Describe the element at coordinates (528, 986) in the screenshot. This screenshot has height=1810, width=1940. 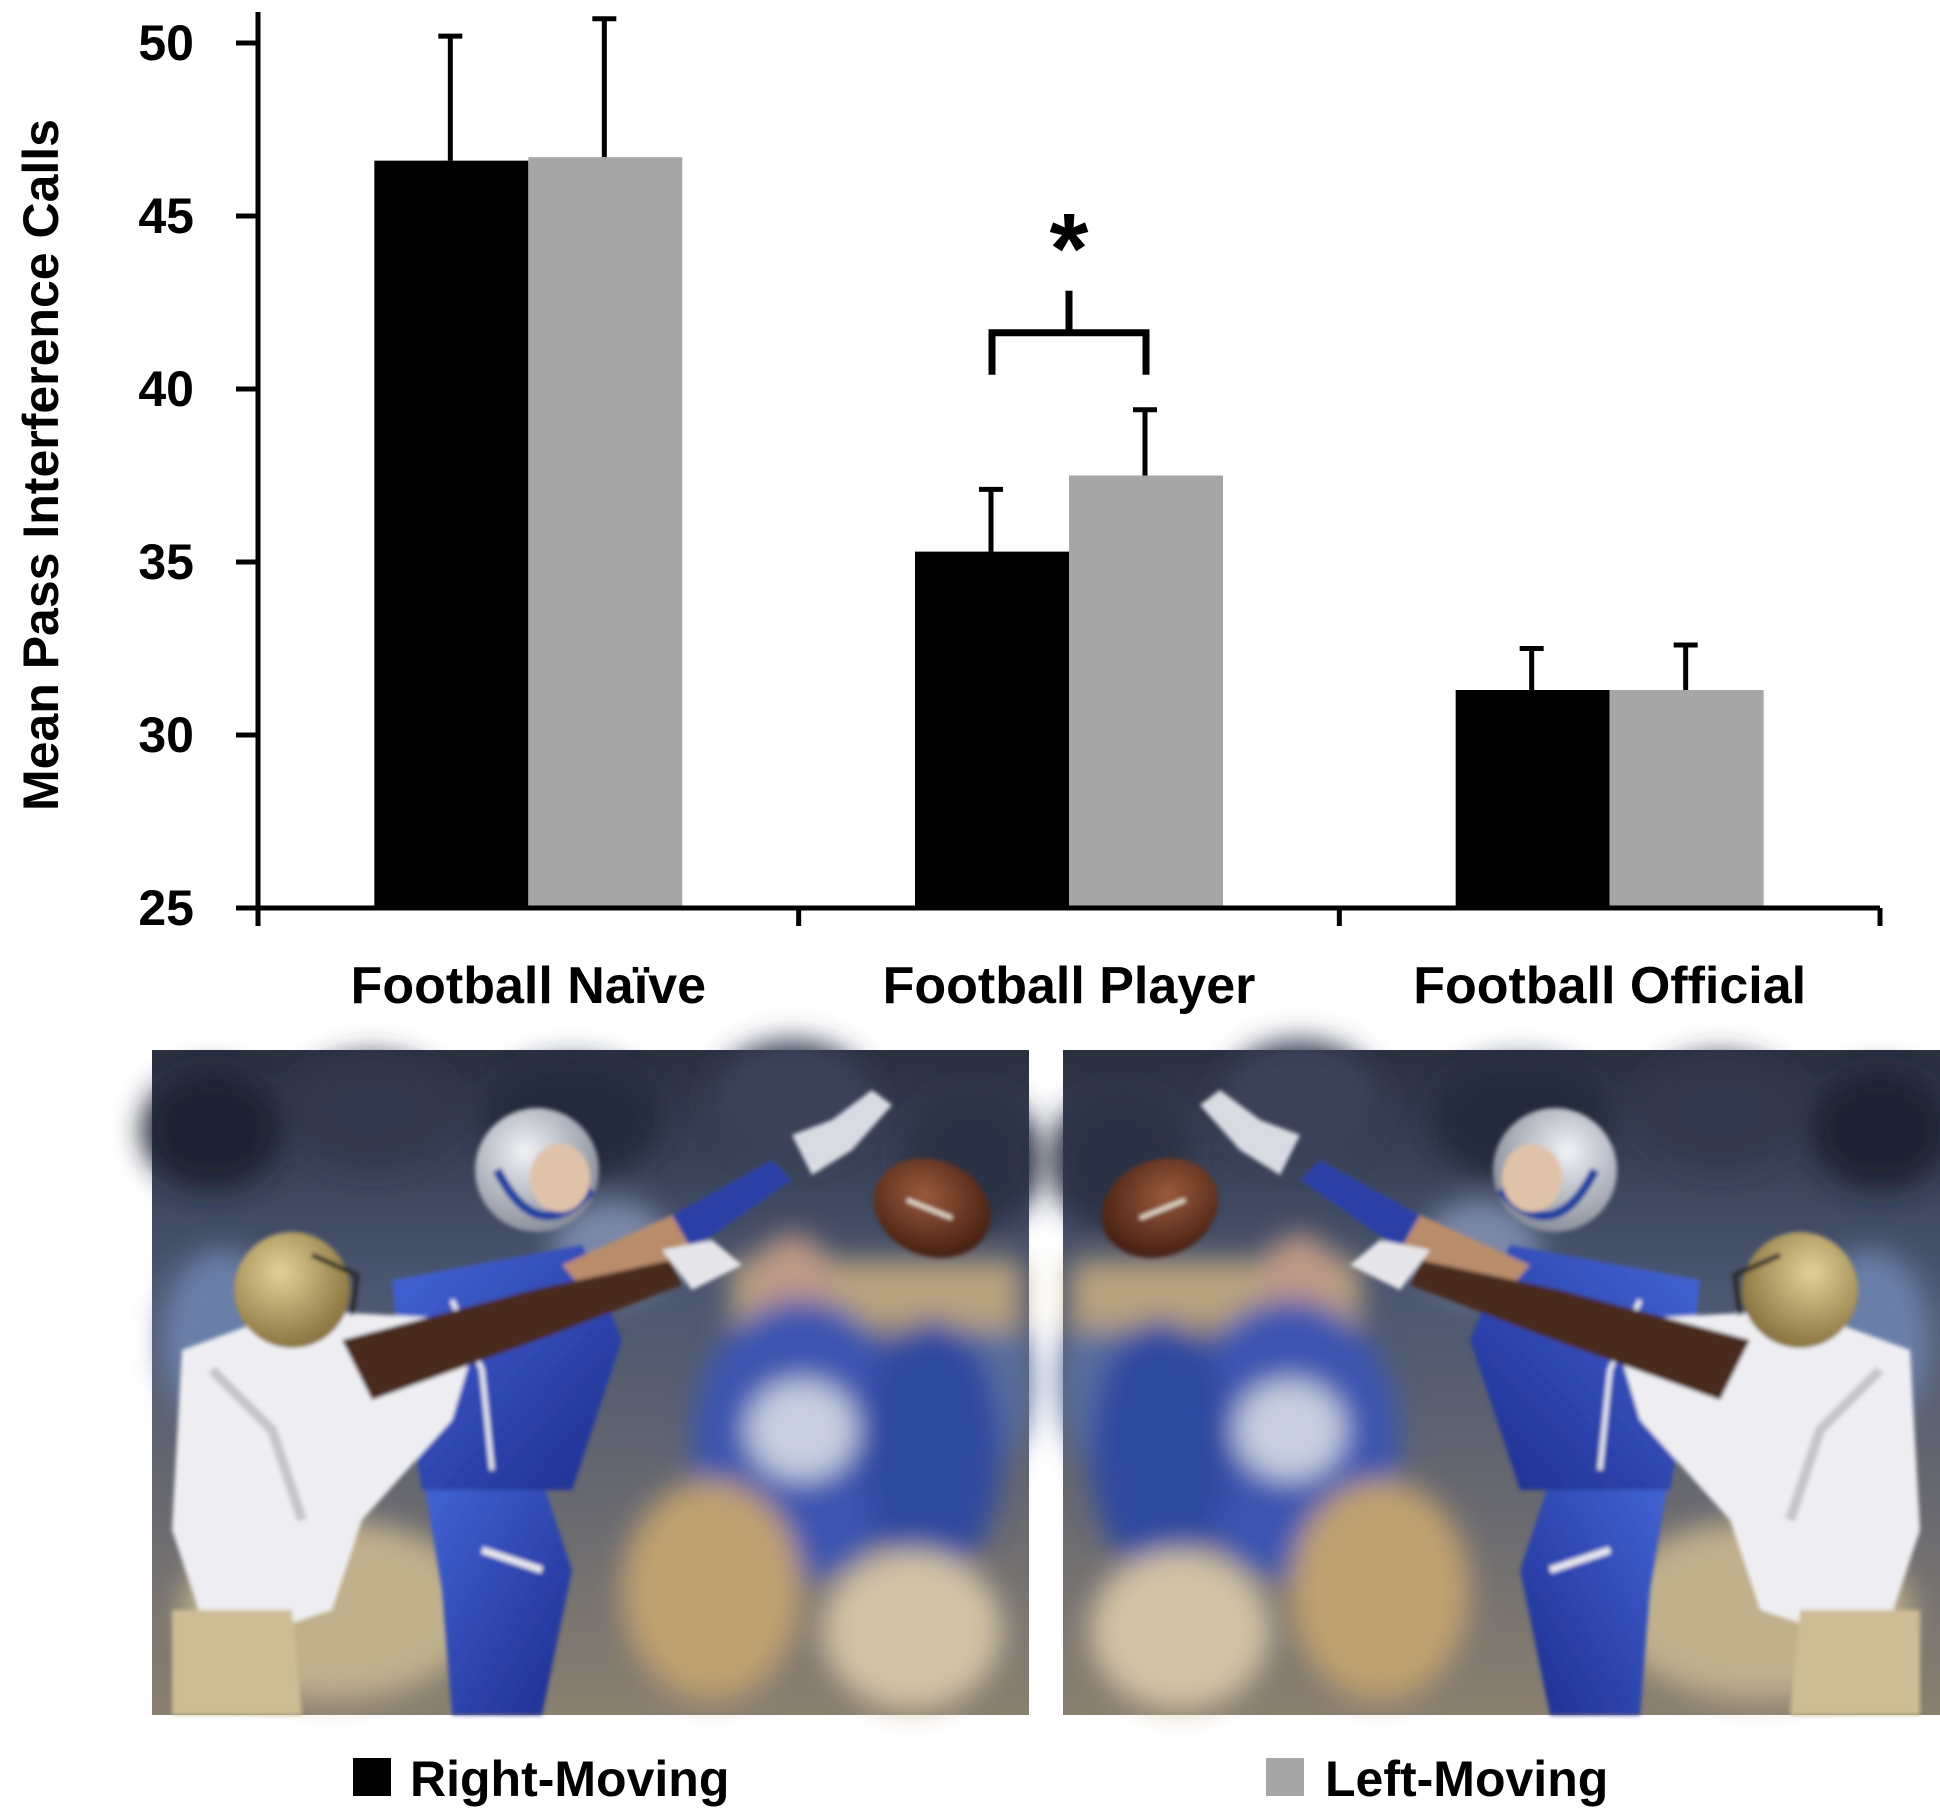
I see `x-tick-label: Football Naïve` at that location.